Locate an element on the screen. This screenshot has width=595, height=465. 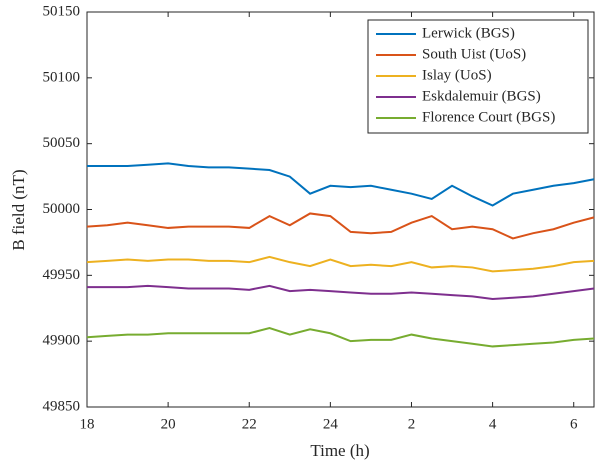
y-tick-label: 49900 is located at coordinates (62, 341).